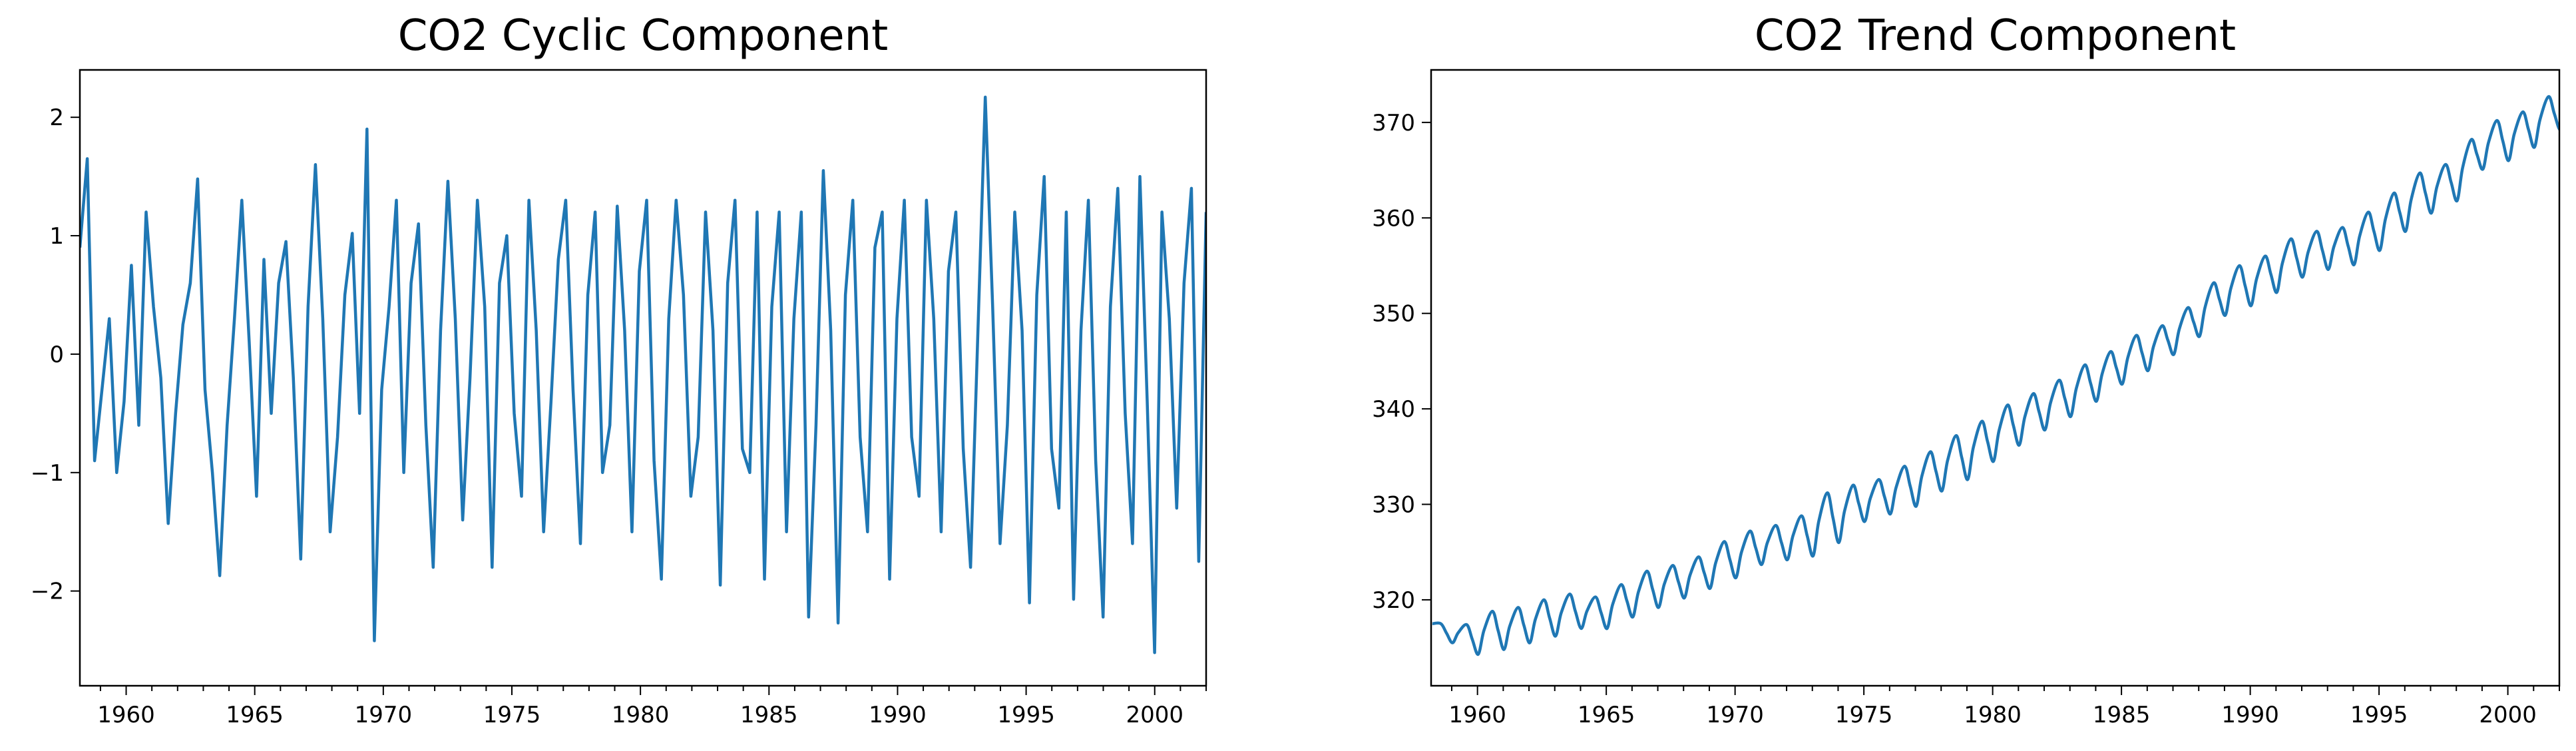 The width and height of the screenshot is (2576, 751). What do you see at coordinates (1995, 36) in the screenshot?
I see `chart-title: CO2 Trend Component` at bounding box center [1995, 36].